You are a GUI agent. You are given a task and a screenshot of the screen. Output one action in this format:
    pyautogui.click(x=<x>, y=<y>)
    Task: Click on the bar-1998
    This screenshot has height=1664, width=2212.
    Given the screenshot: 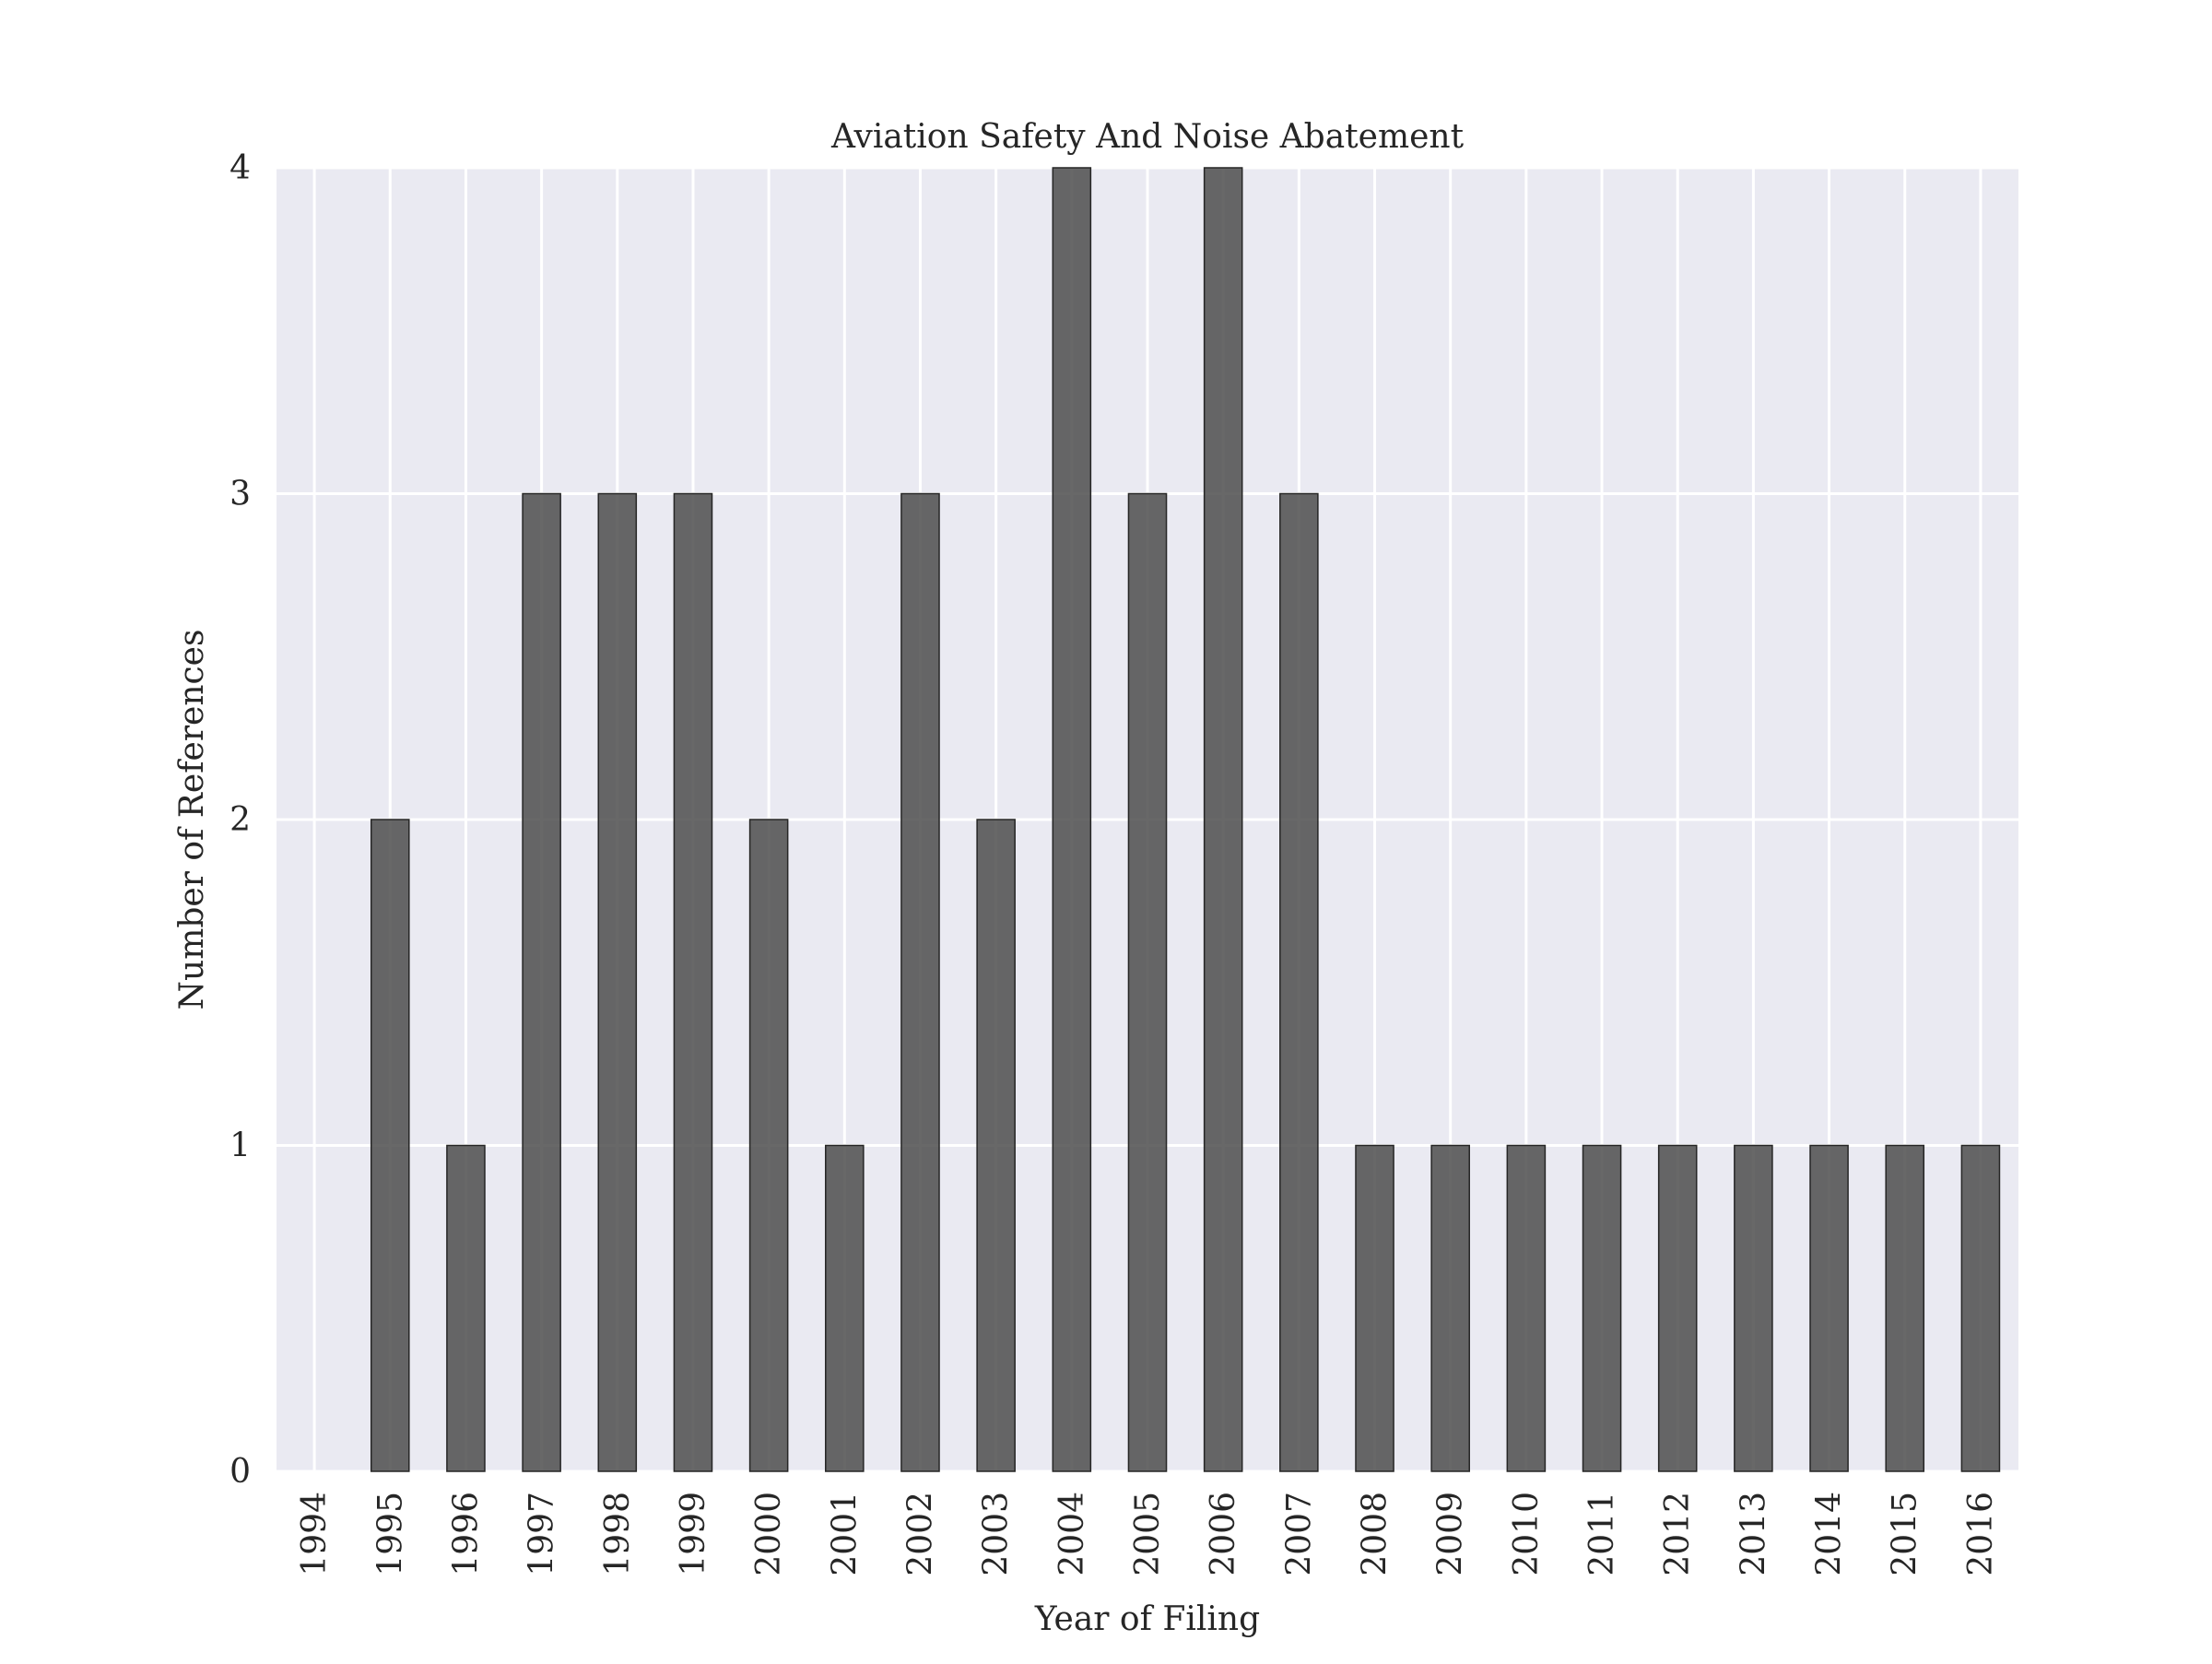 What is the action you would take?
    pyautogui.click(x=617, y=982)
    